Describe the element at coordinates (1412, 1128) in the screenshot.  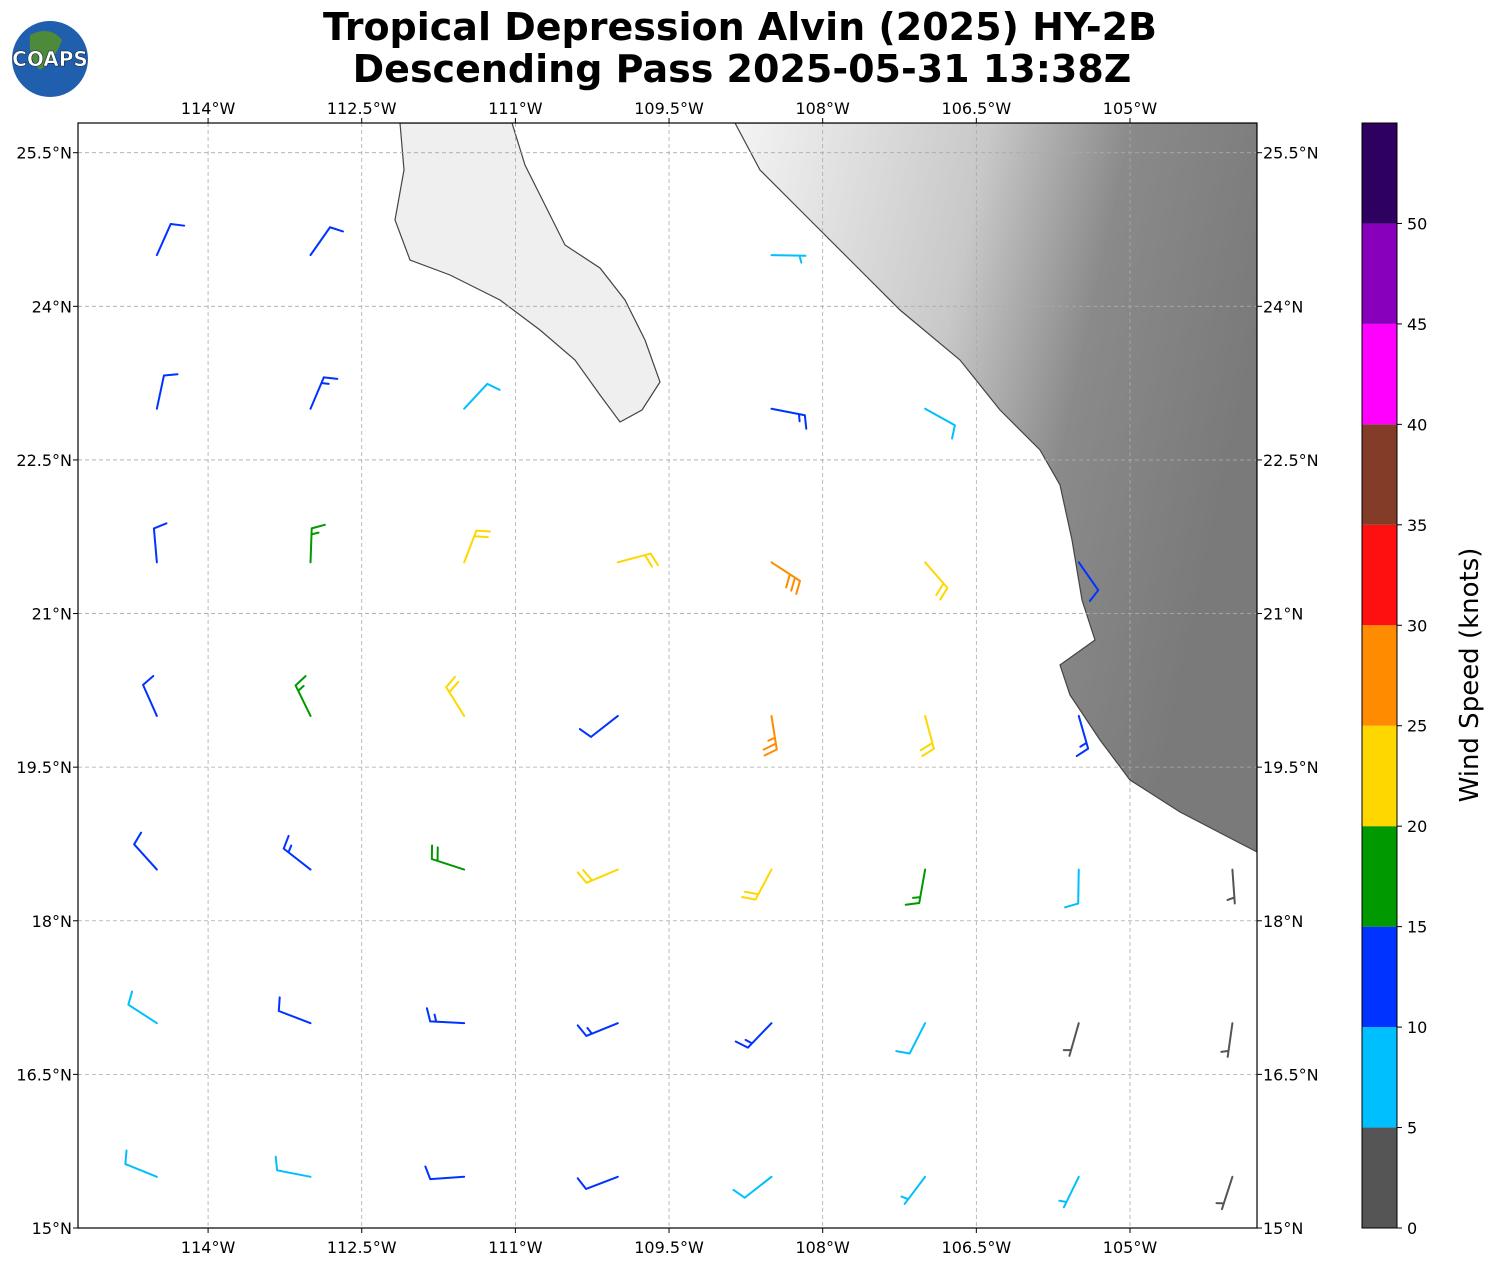
I see `colorbar-tick-label: 5` at that location.